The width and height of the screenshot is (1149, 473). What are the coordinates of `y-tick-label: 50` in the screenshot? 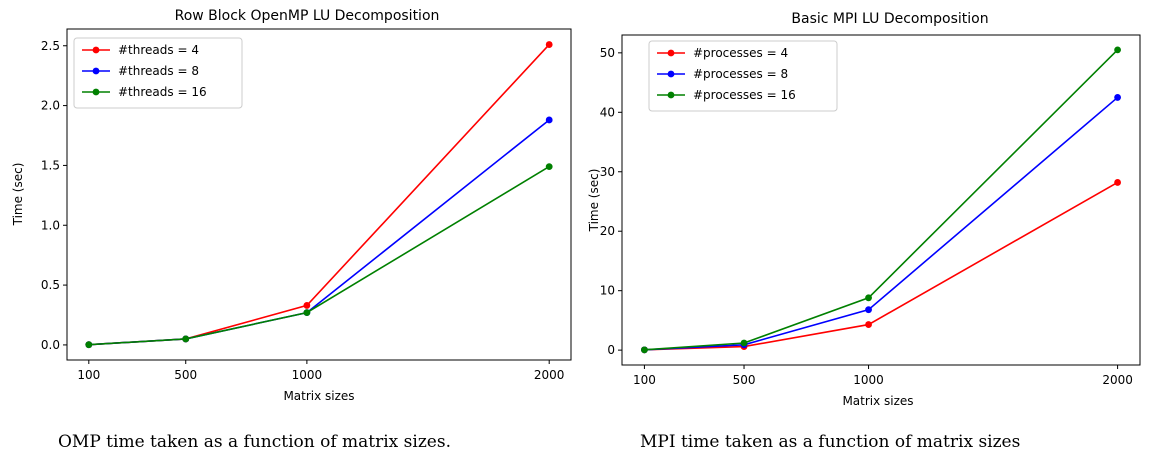 It's located at (607, 53).